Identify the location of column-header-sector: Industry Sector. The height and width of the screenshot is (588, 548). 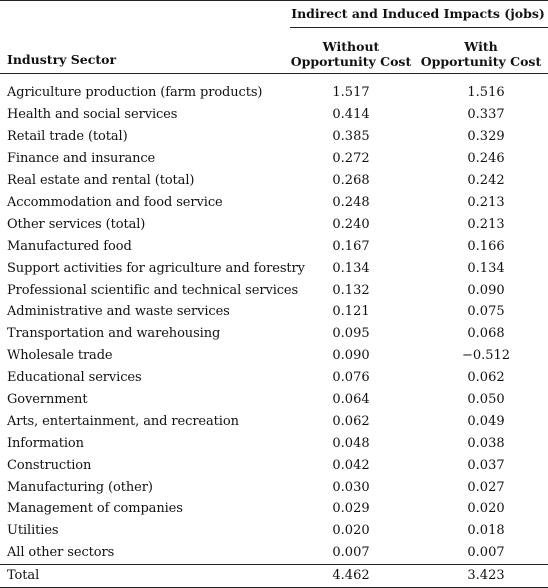
(144, 50).